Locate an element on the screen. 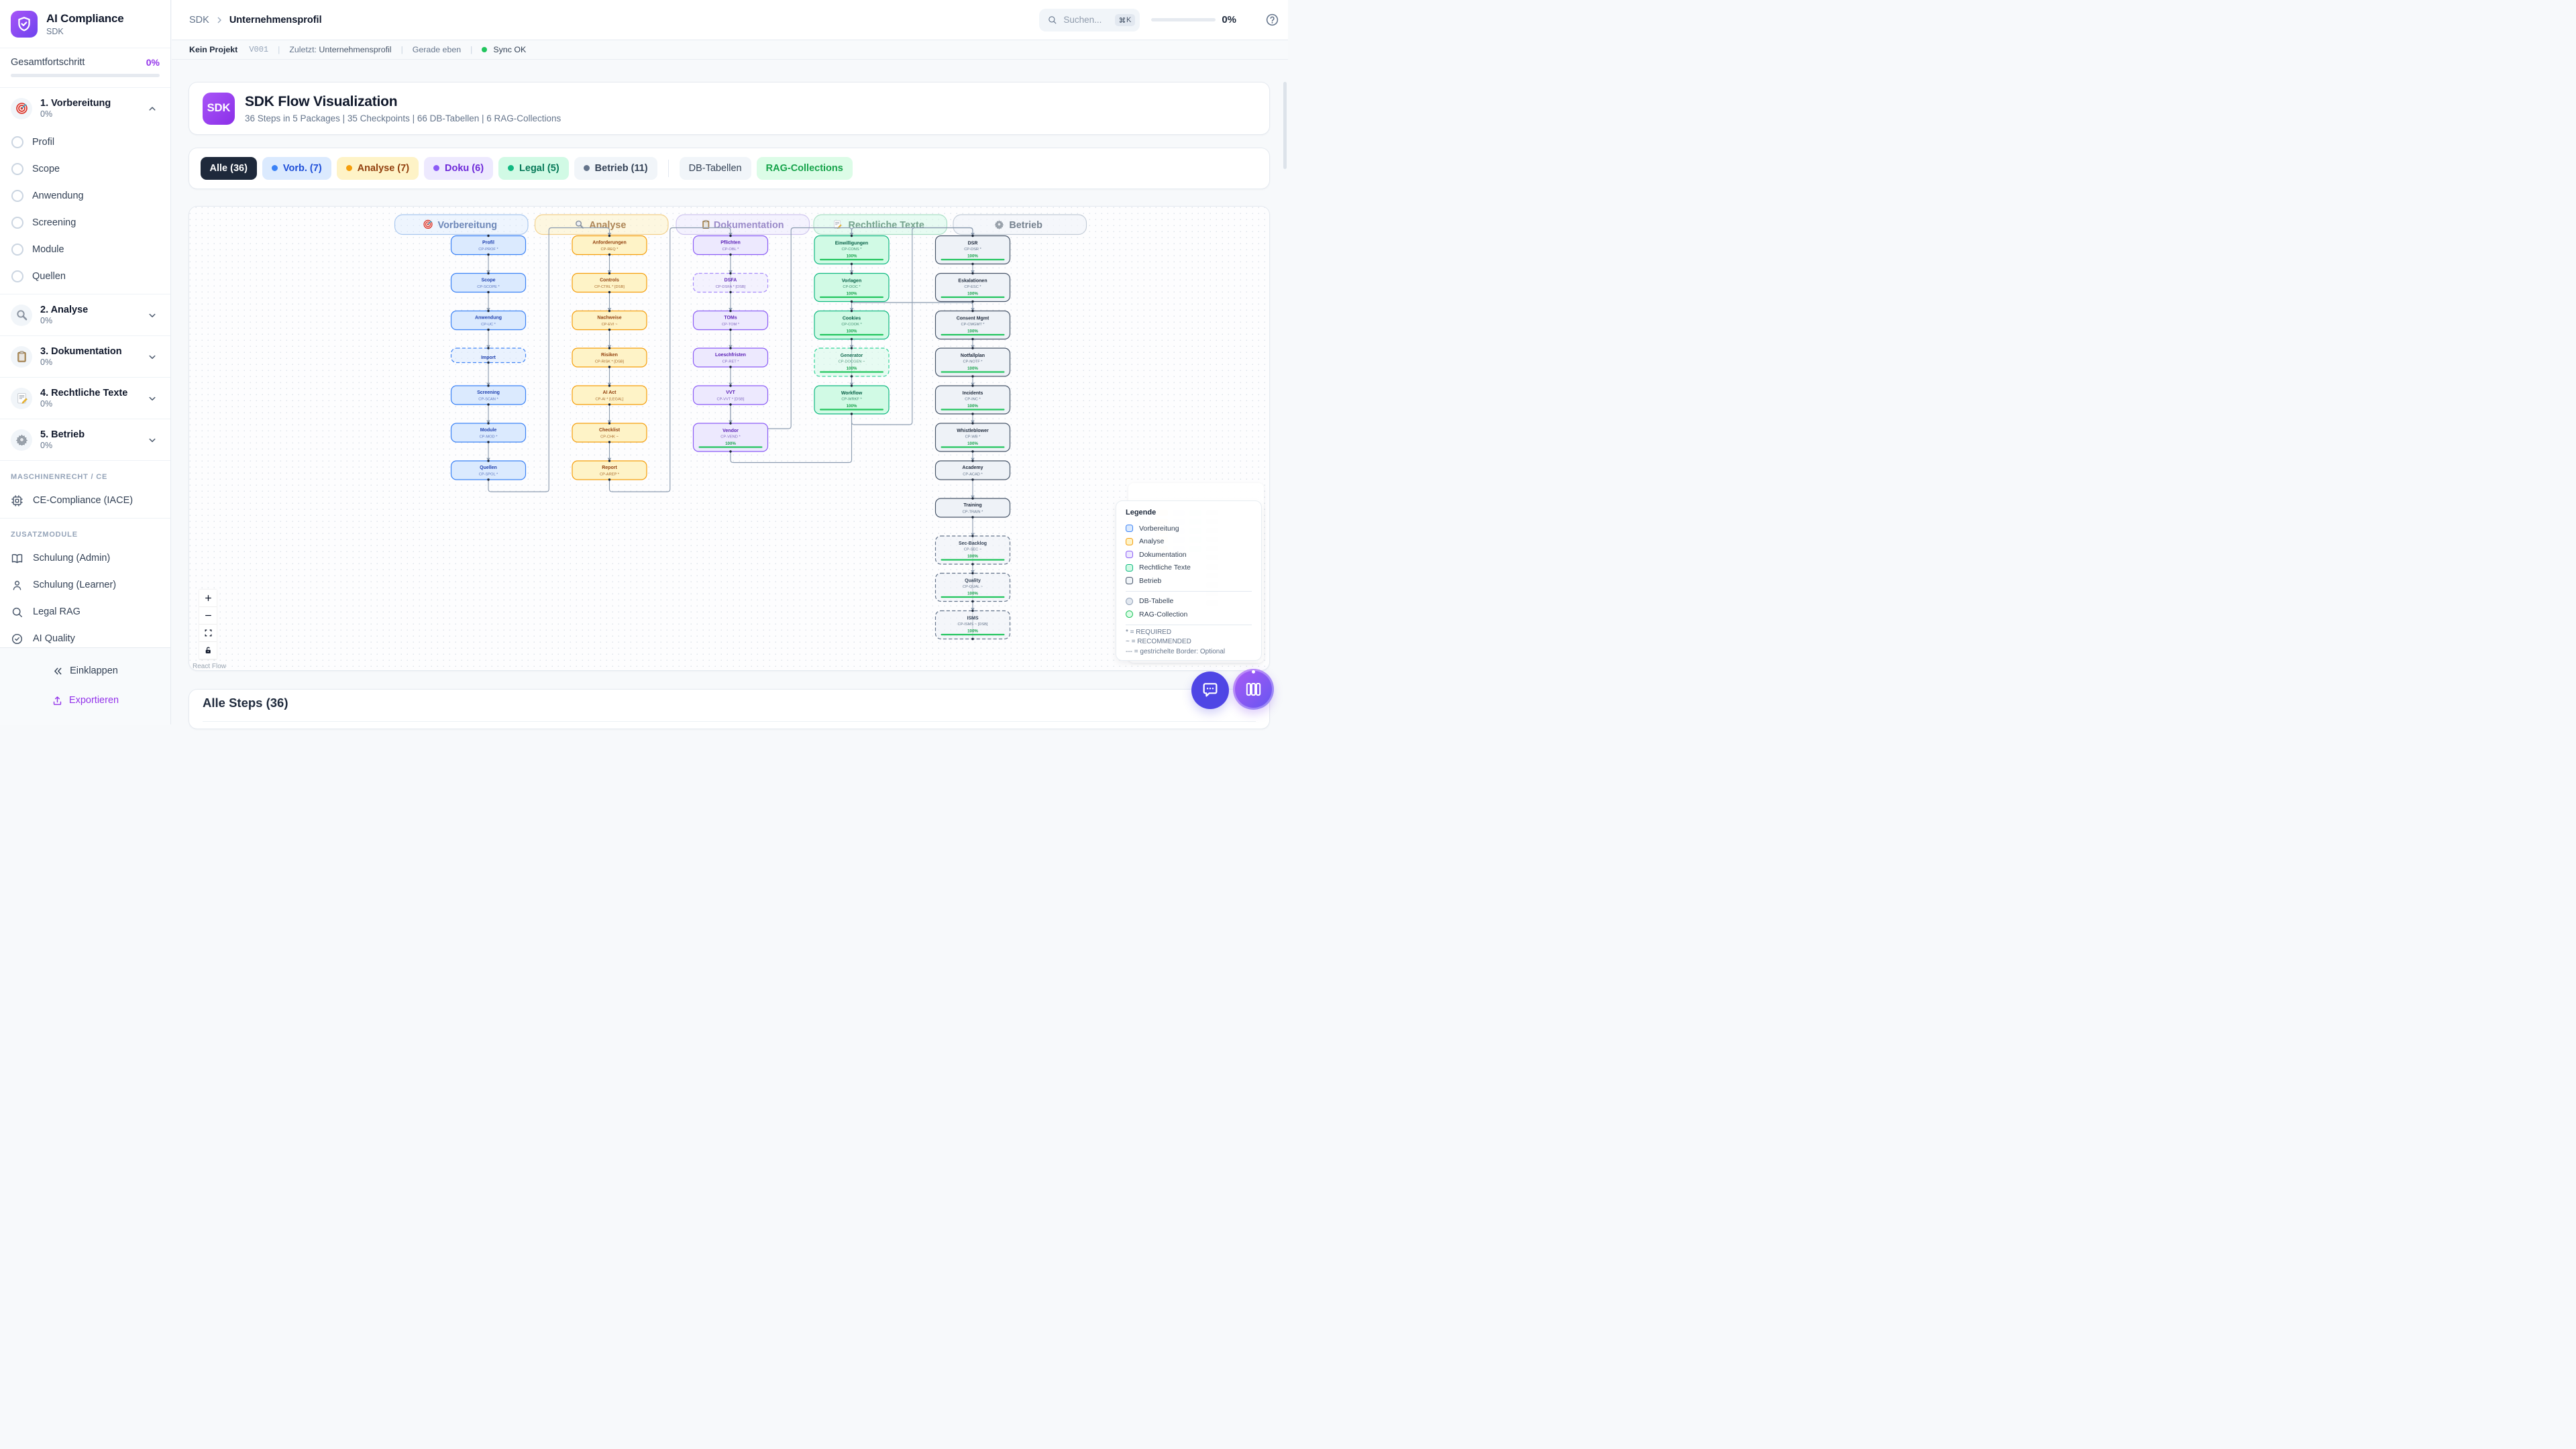 The width and height of the screenshot is (2576, 1449). svg-text: Whistleblower is located at coordinates (973, 430).